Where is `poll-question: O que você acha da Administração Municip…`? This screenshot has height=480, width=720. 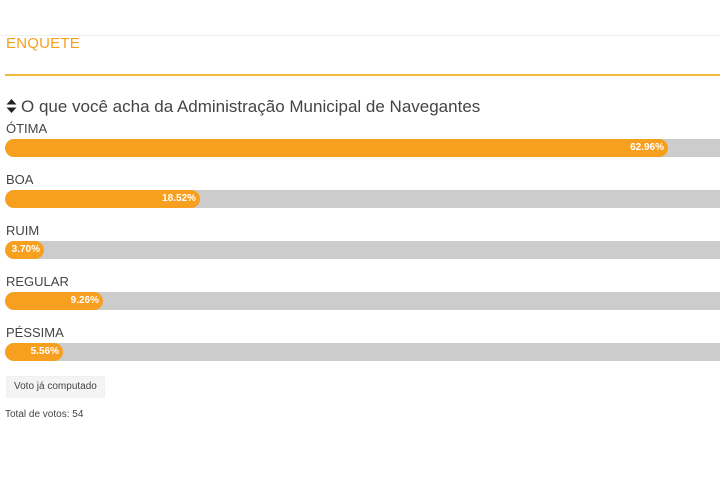 poll-question: O que você acha da Administração Municip… is located at coordinates (243, 107).